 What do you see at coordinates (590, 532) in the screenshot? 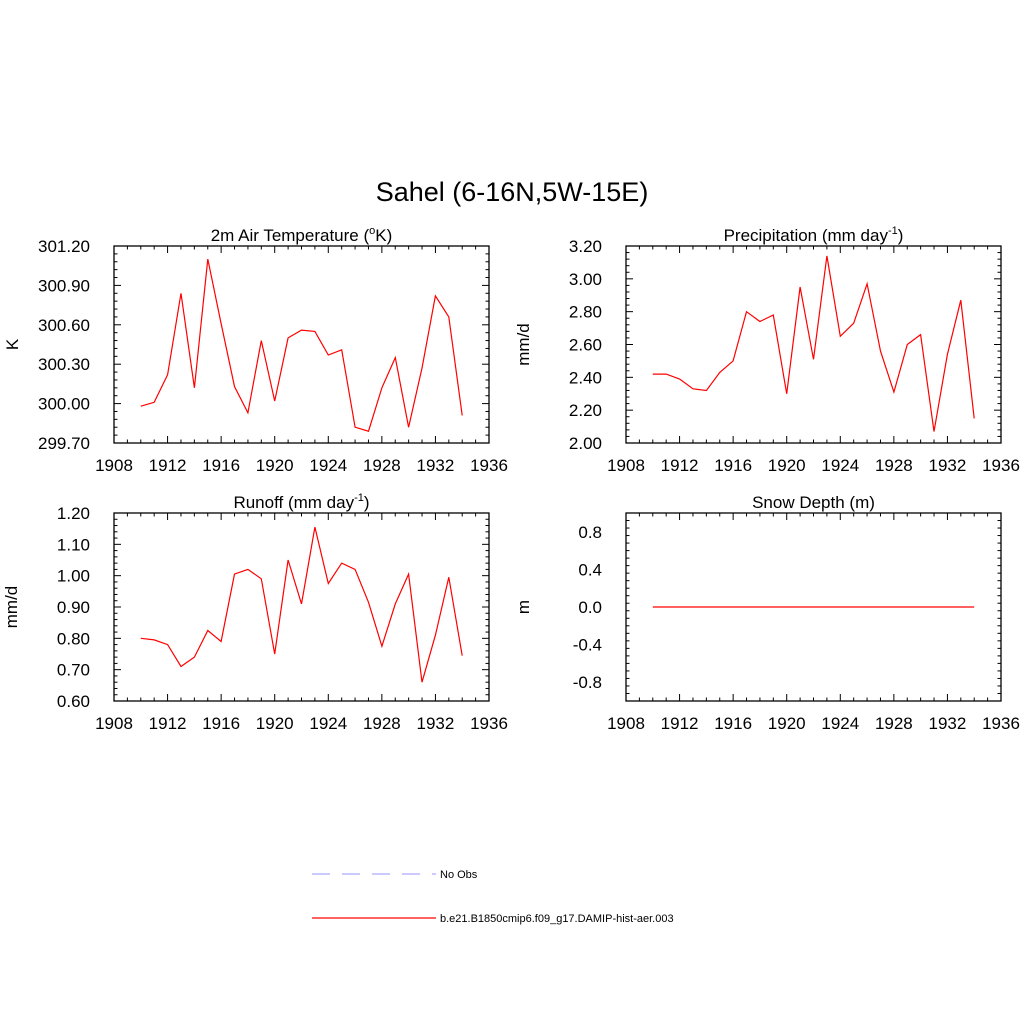
I see `y-tick-label: 0.8` at bounding box center [590, 532].